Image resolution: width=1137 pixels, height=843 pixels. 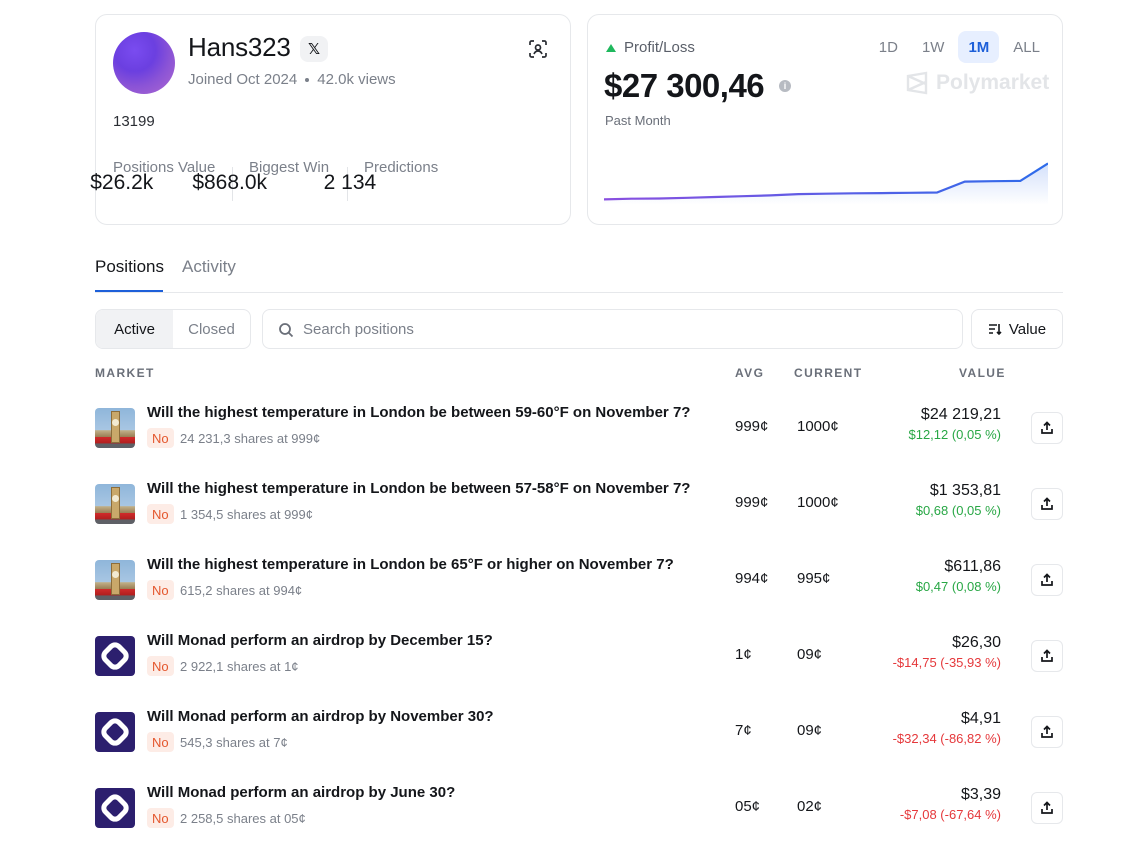 What do you see at coordinates (129, 291) in the screenshot?
I see `active-tab-indicator` at bounding box center [129, 291].